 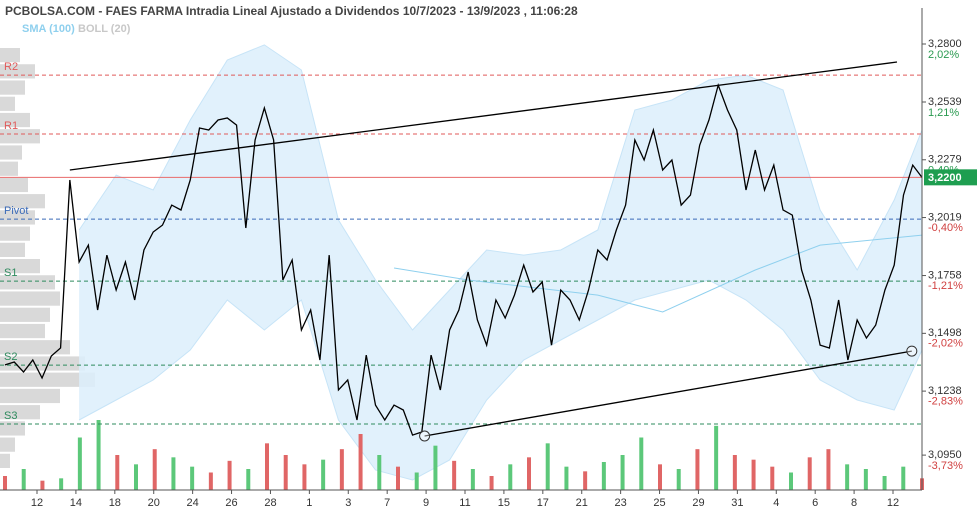 I want to click on y-tick-label: 3,1758, so click(x=945, y=275).